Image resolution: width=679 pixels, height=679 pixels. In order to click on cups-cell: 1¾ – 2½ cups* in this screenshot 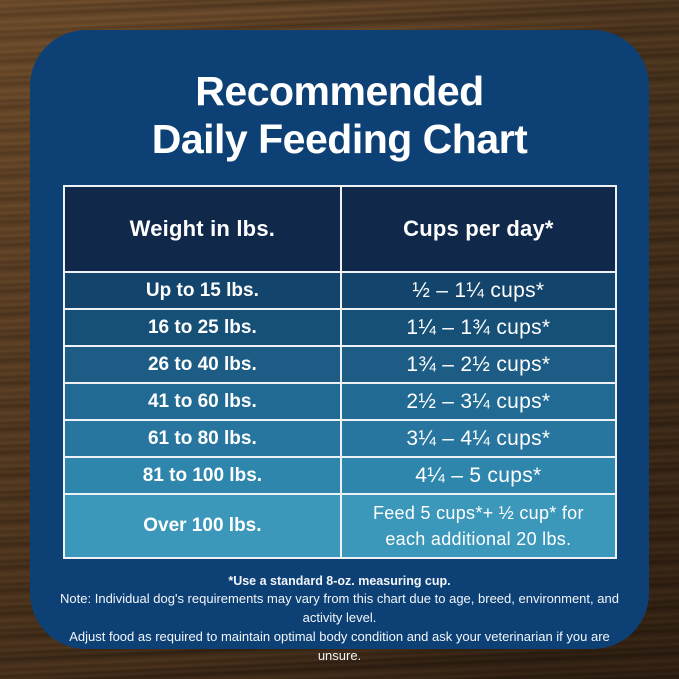, I will do `click(478, 364)`.